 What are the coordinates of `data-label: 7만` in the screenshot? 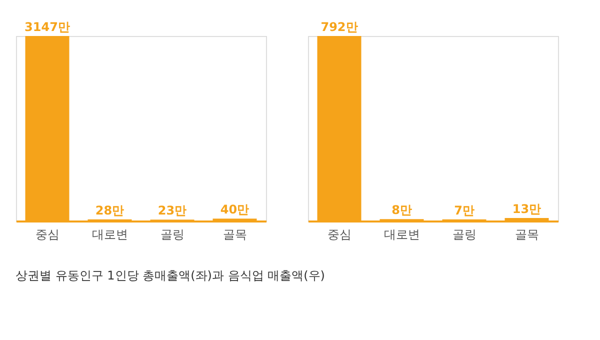 It's located at (464, 210).